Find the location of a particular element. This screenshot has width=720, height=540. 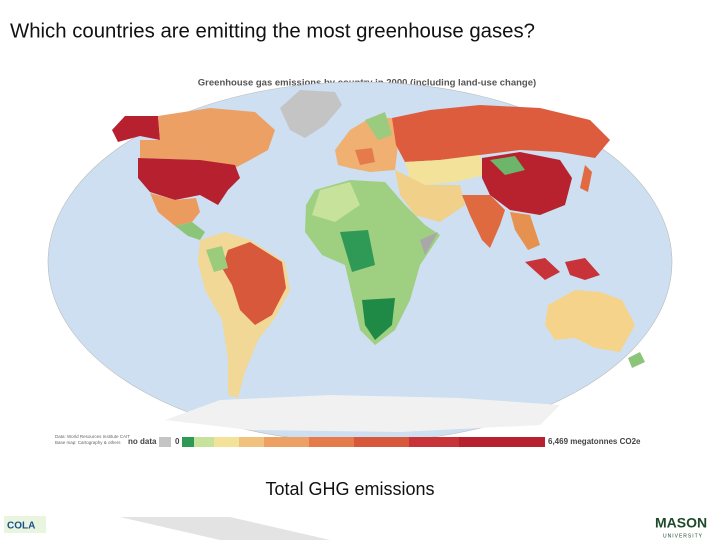

brazil is located at coordinates (254, 283).